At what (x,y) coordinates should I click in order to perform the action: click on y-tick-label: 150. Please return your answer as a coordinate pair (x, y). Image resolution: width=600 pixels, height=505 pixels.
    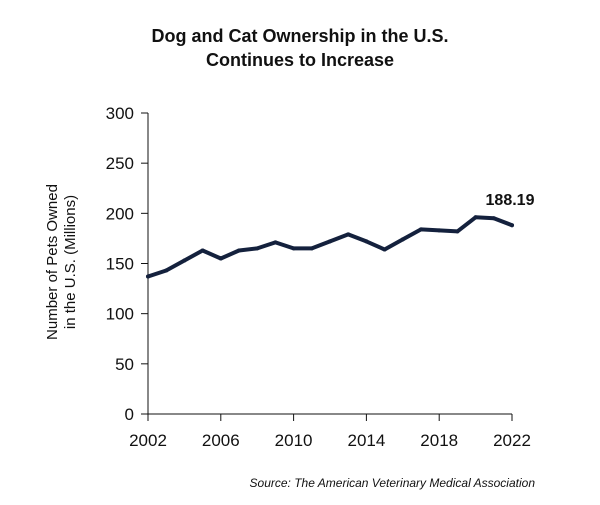
    Looking at the image, I should click on (120, 264).